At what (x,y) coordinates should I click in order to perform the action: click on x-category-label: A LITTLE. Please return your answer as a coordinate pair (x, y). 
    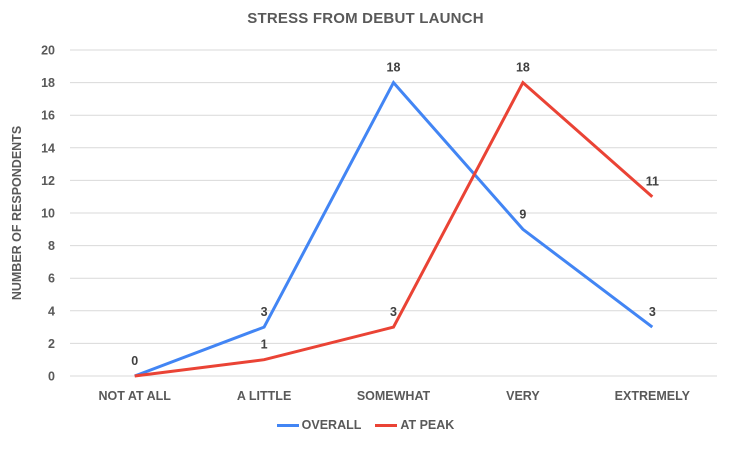
    Looking at the image, I should click on (264, 396).